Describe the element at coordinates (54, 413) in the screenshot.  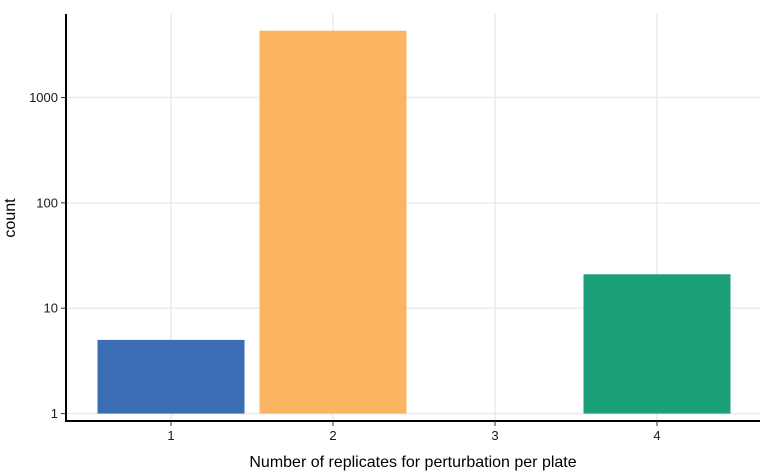
I see `y-tick-label: 1` at that location.